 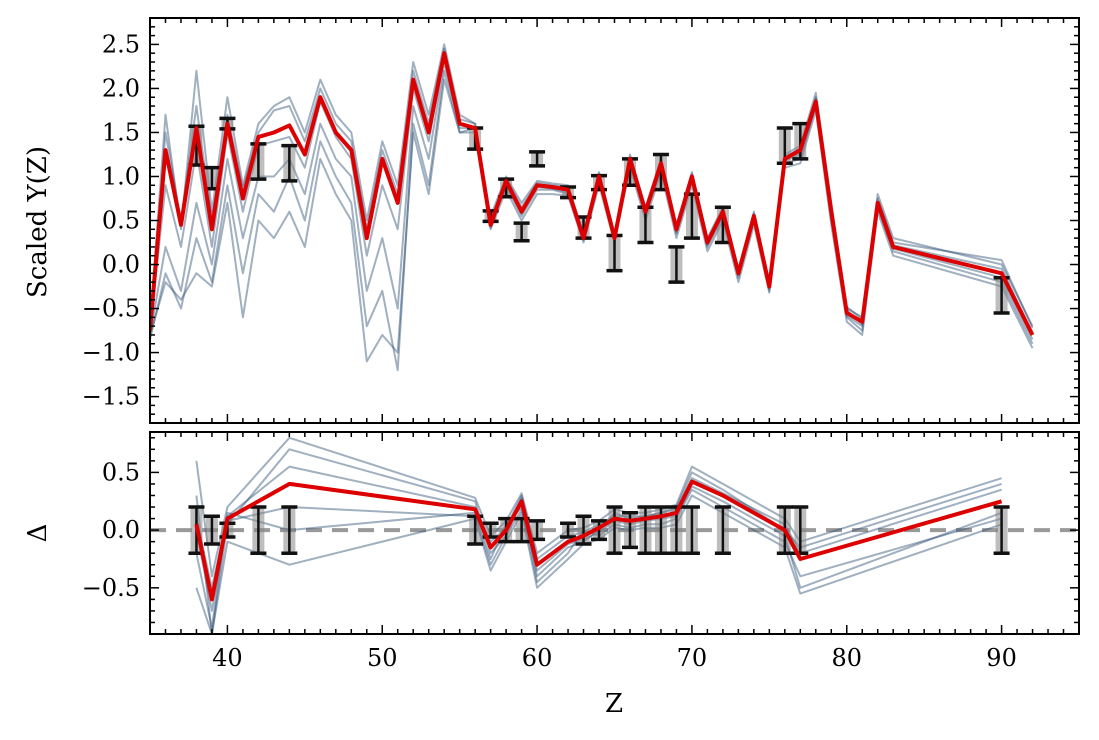 I want to click on bottom-x-tick-label: 80, so click(x=846, y=658).